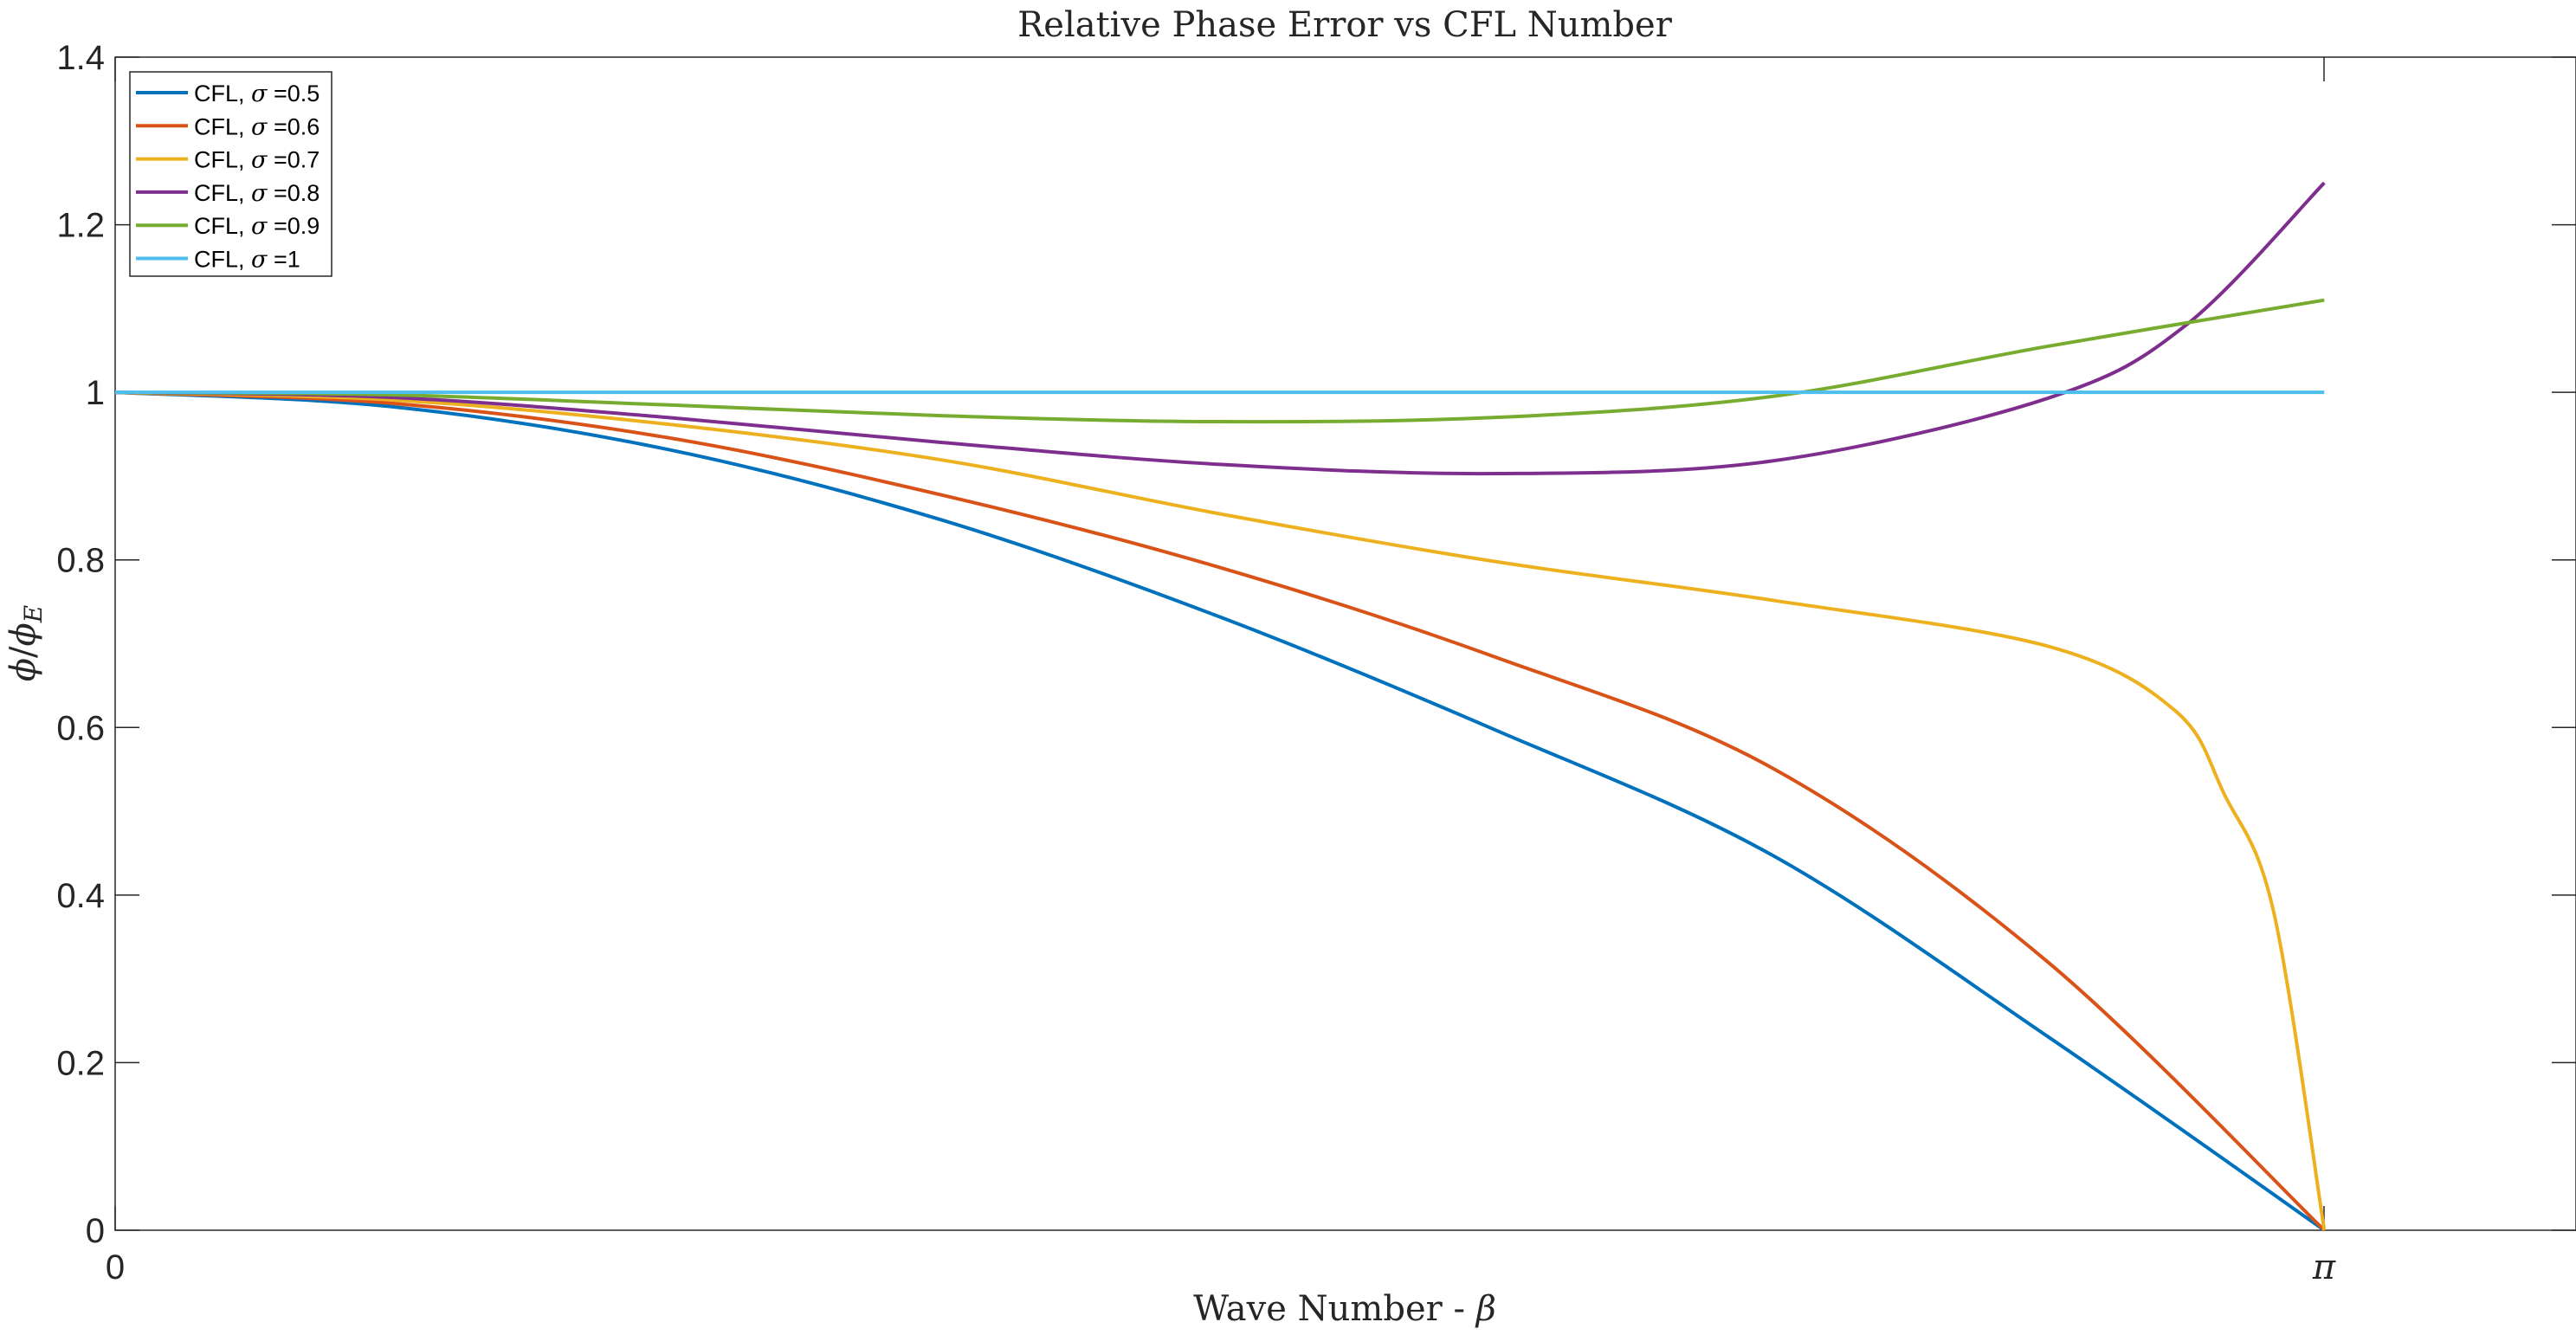  What do you see at coordinates (222, 226) in the screenshot?
I see `legend-entry-prefix-4: CFL,` at bounding box center [222, 226].